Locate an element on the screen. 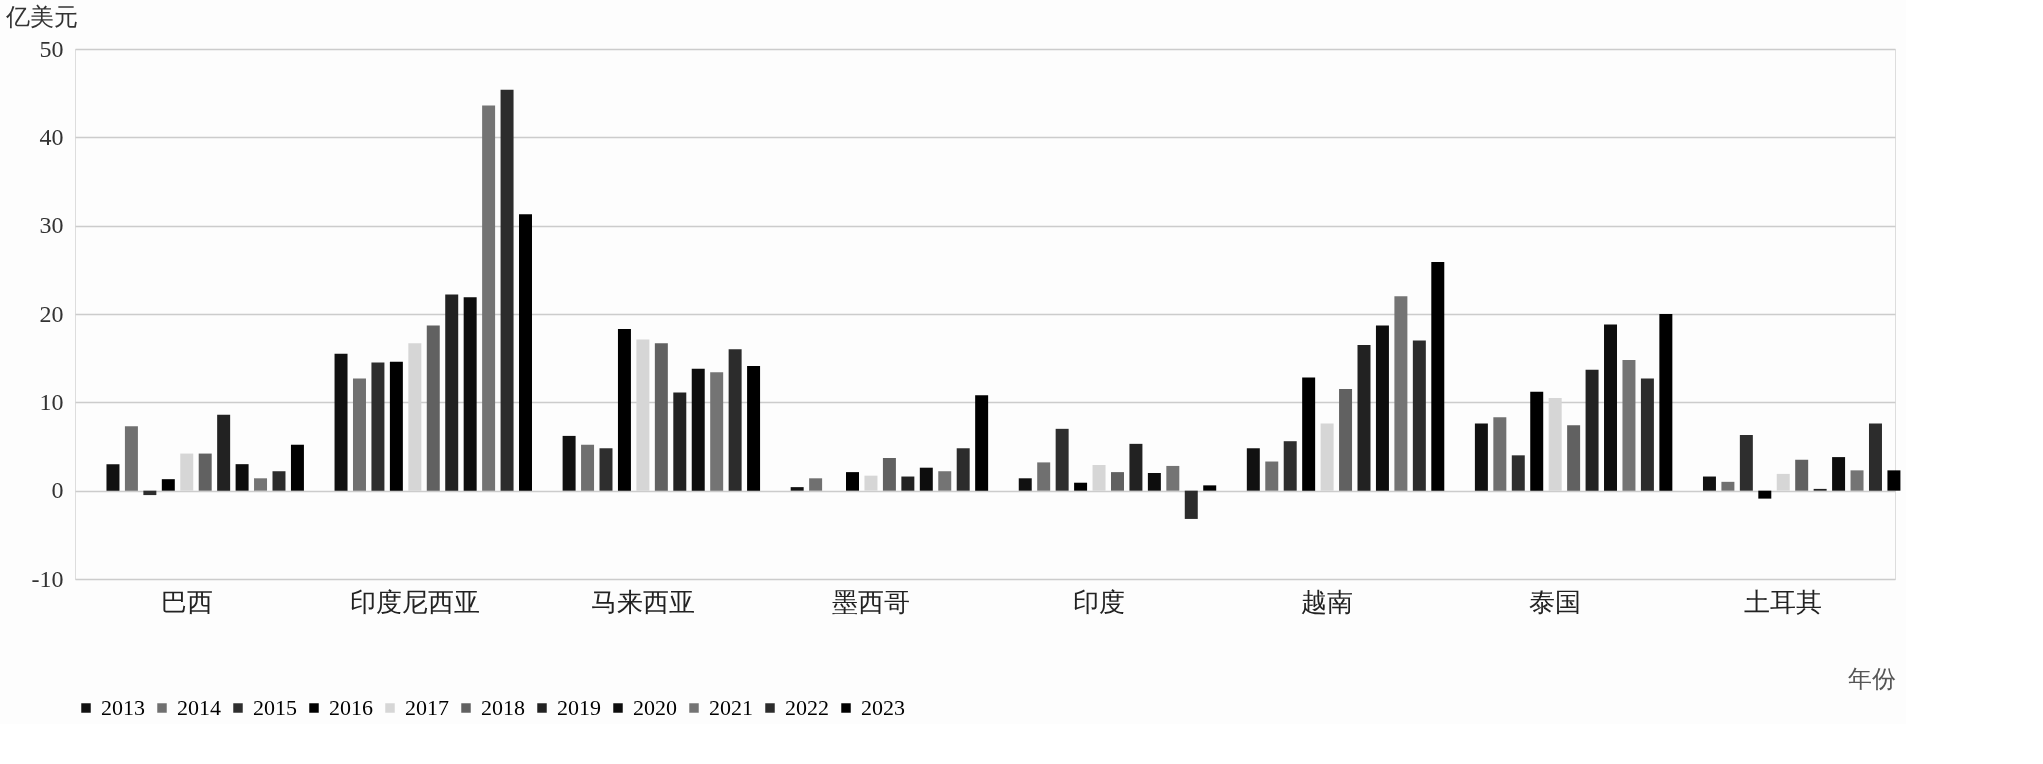 This screenshot has width=2043, height=764. x-tick-label: 马来西亚 is located at coordinates (642, 602).